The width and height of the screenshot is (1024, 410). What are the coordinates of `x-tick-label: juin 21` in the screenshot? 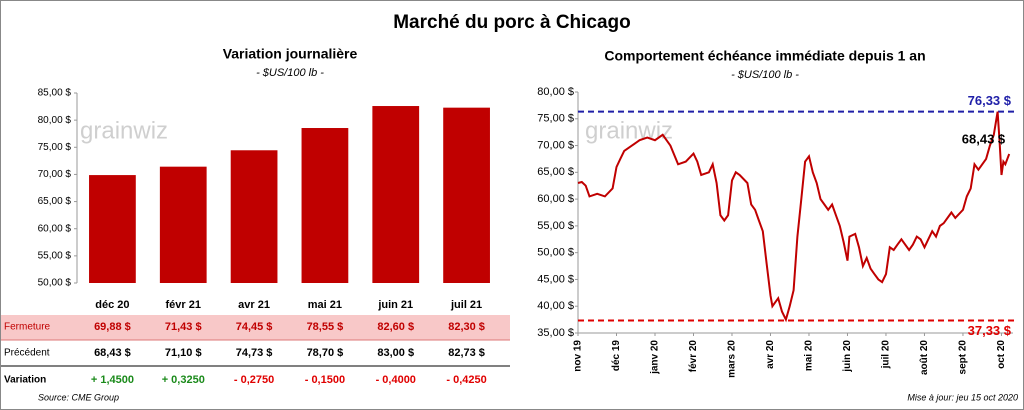 It's located at (395, 305).